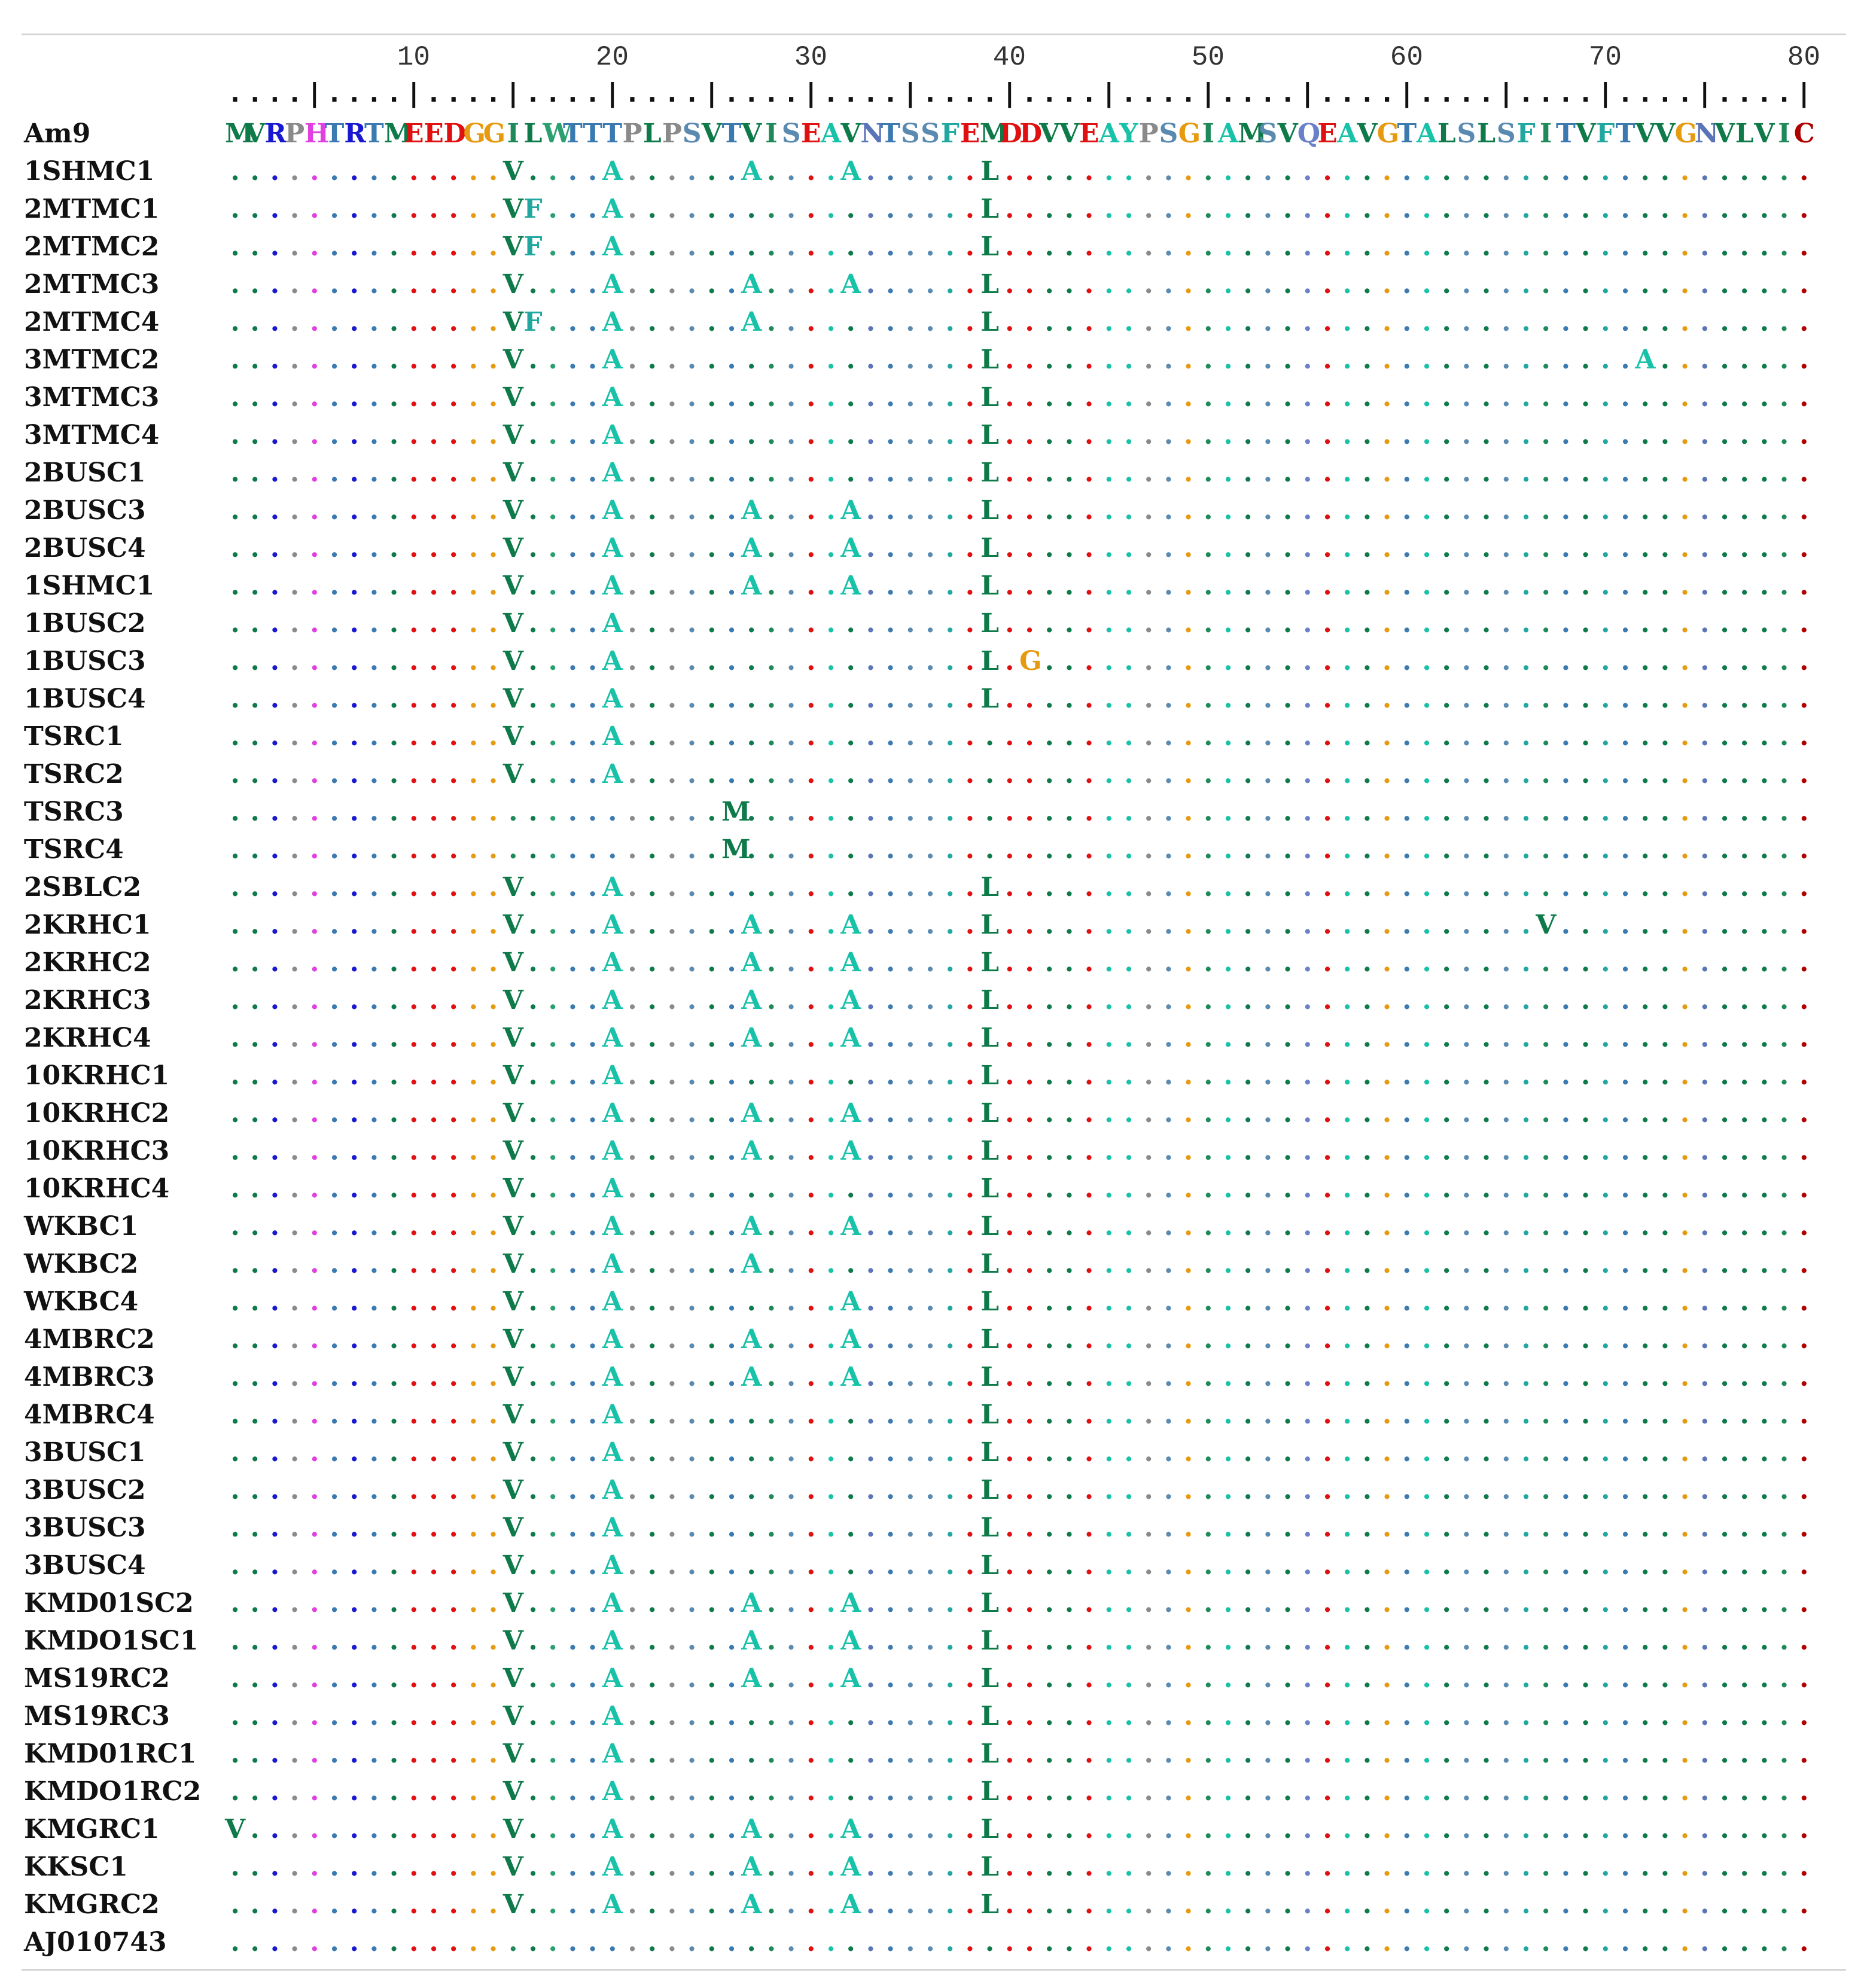 Image resolution: width=1864 pixels, height=1988 pixels. I want to click on reference-residue: Y, so click(1128, 133).